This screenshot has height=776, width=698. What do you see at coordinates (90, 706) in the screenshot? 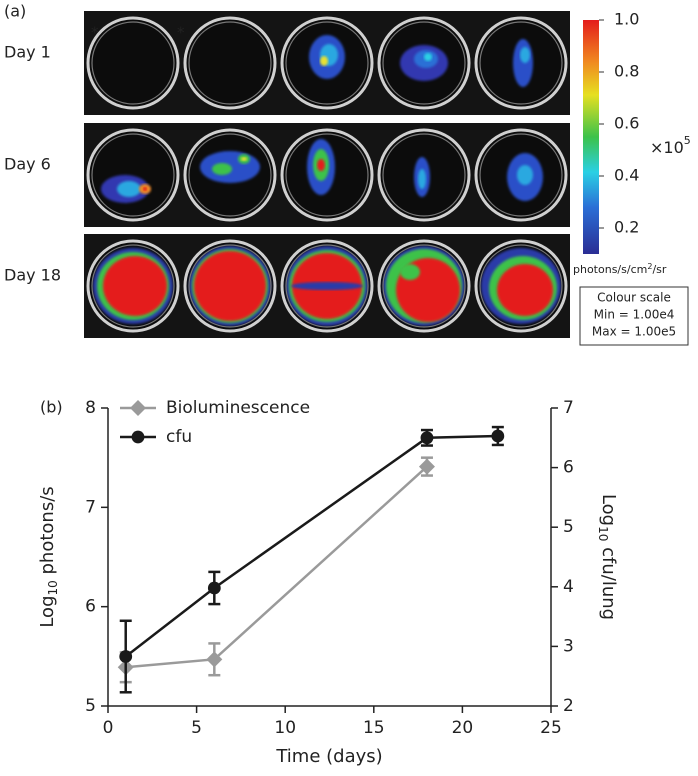
I see `y-tick-label: 5` at bounding box center [90, 706].